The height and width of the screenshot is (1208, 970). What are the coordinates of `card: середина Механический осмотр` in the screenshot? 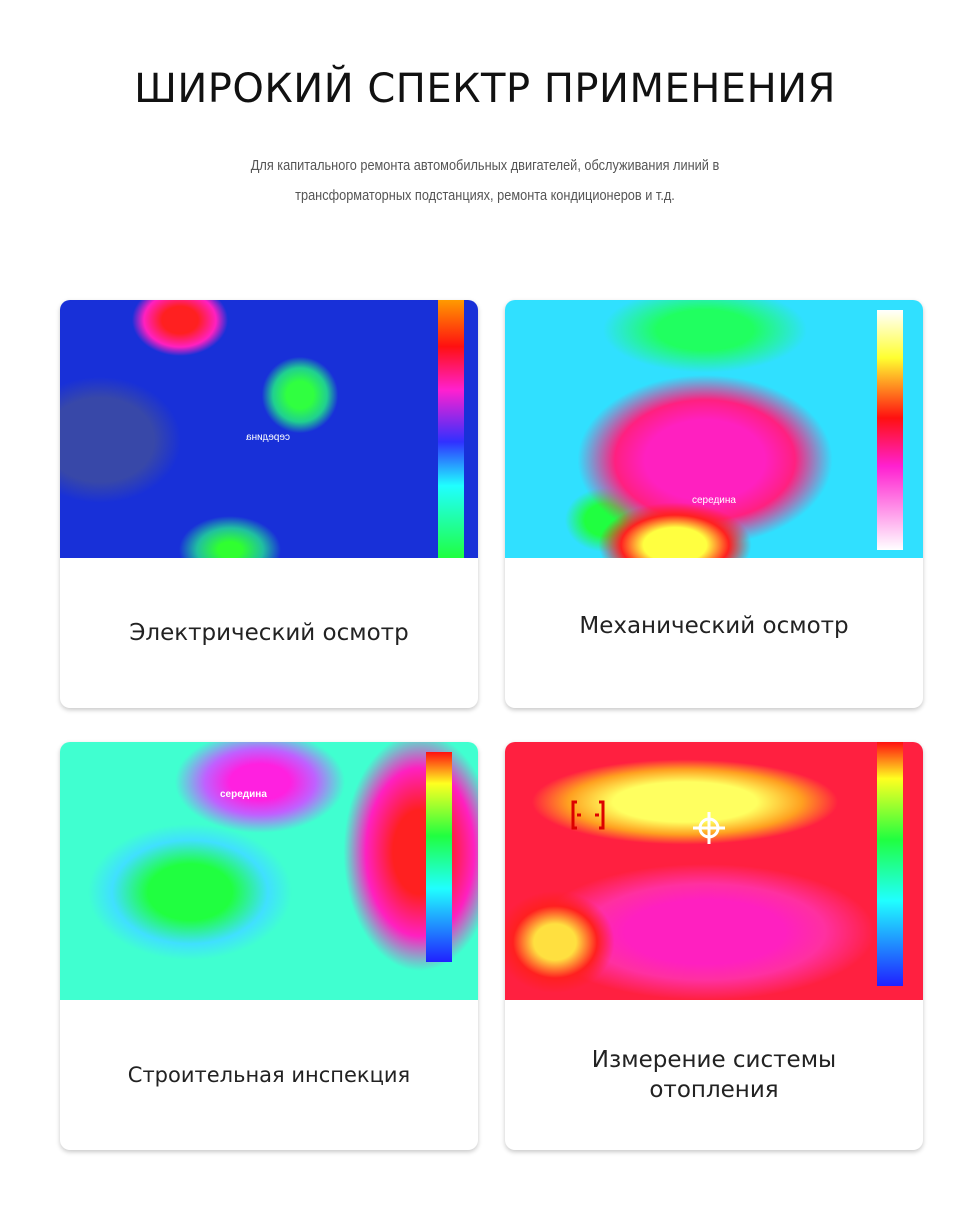 It's located at (714, 504).